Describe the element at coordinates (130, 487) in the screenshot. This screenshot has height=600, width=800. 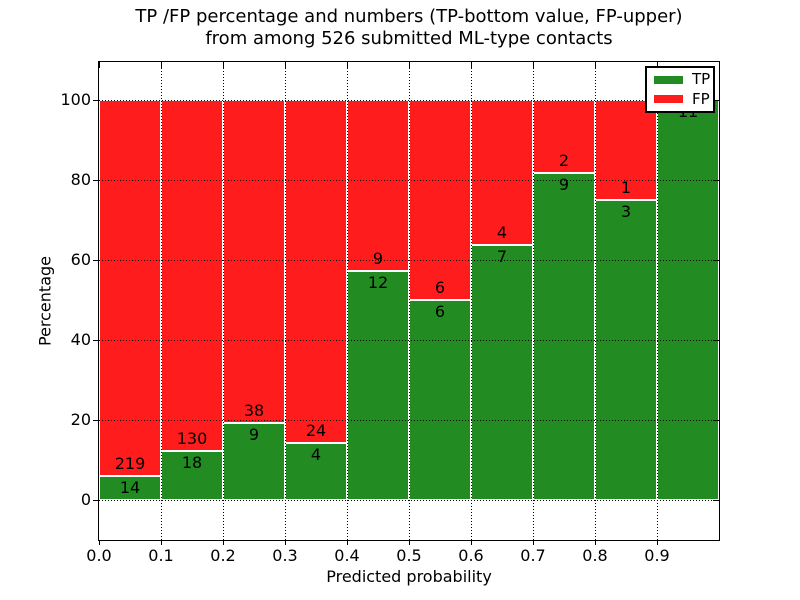
I see `tp-count-label: 14` at that location.